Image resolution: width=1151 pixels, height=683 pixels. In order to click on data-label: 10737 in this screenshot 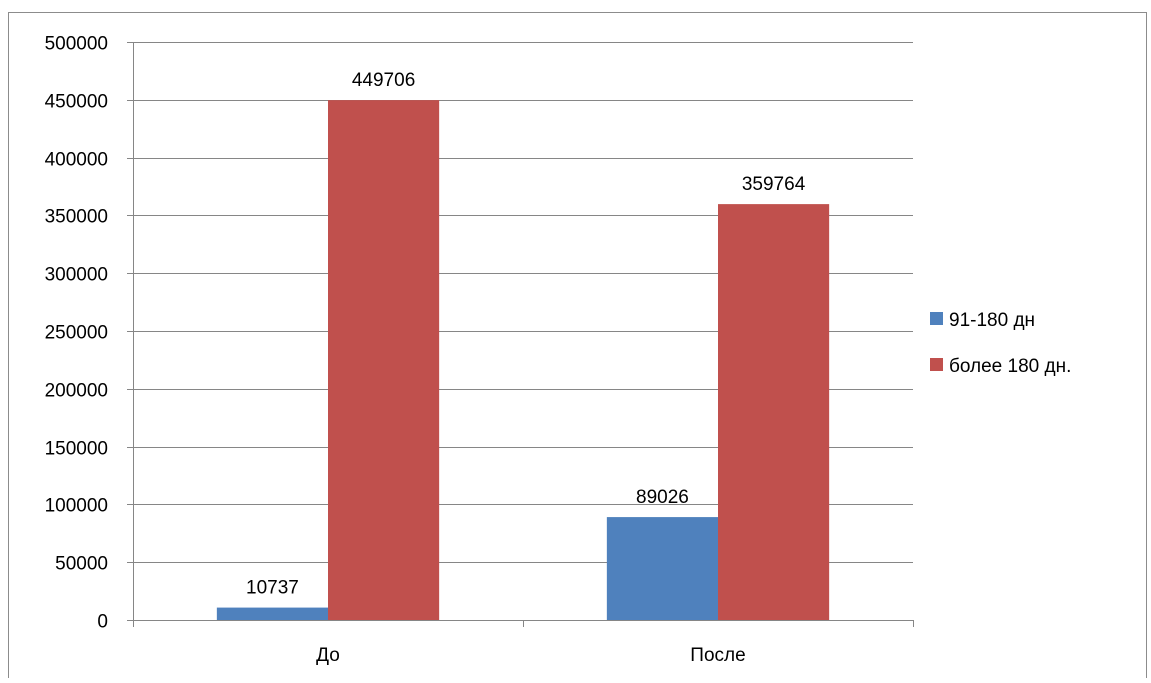, I will do `click(272, 588)`.